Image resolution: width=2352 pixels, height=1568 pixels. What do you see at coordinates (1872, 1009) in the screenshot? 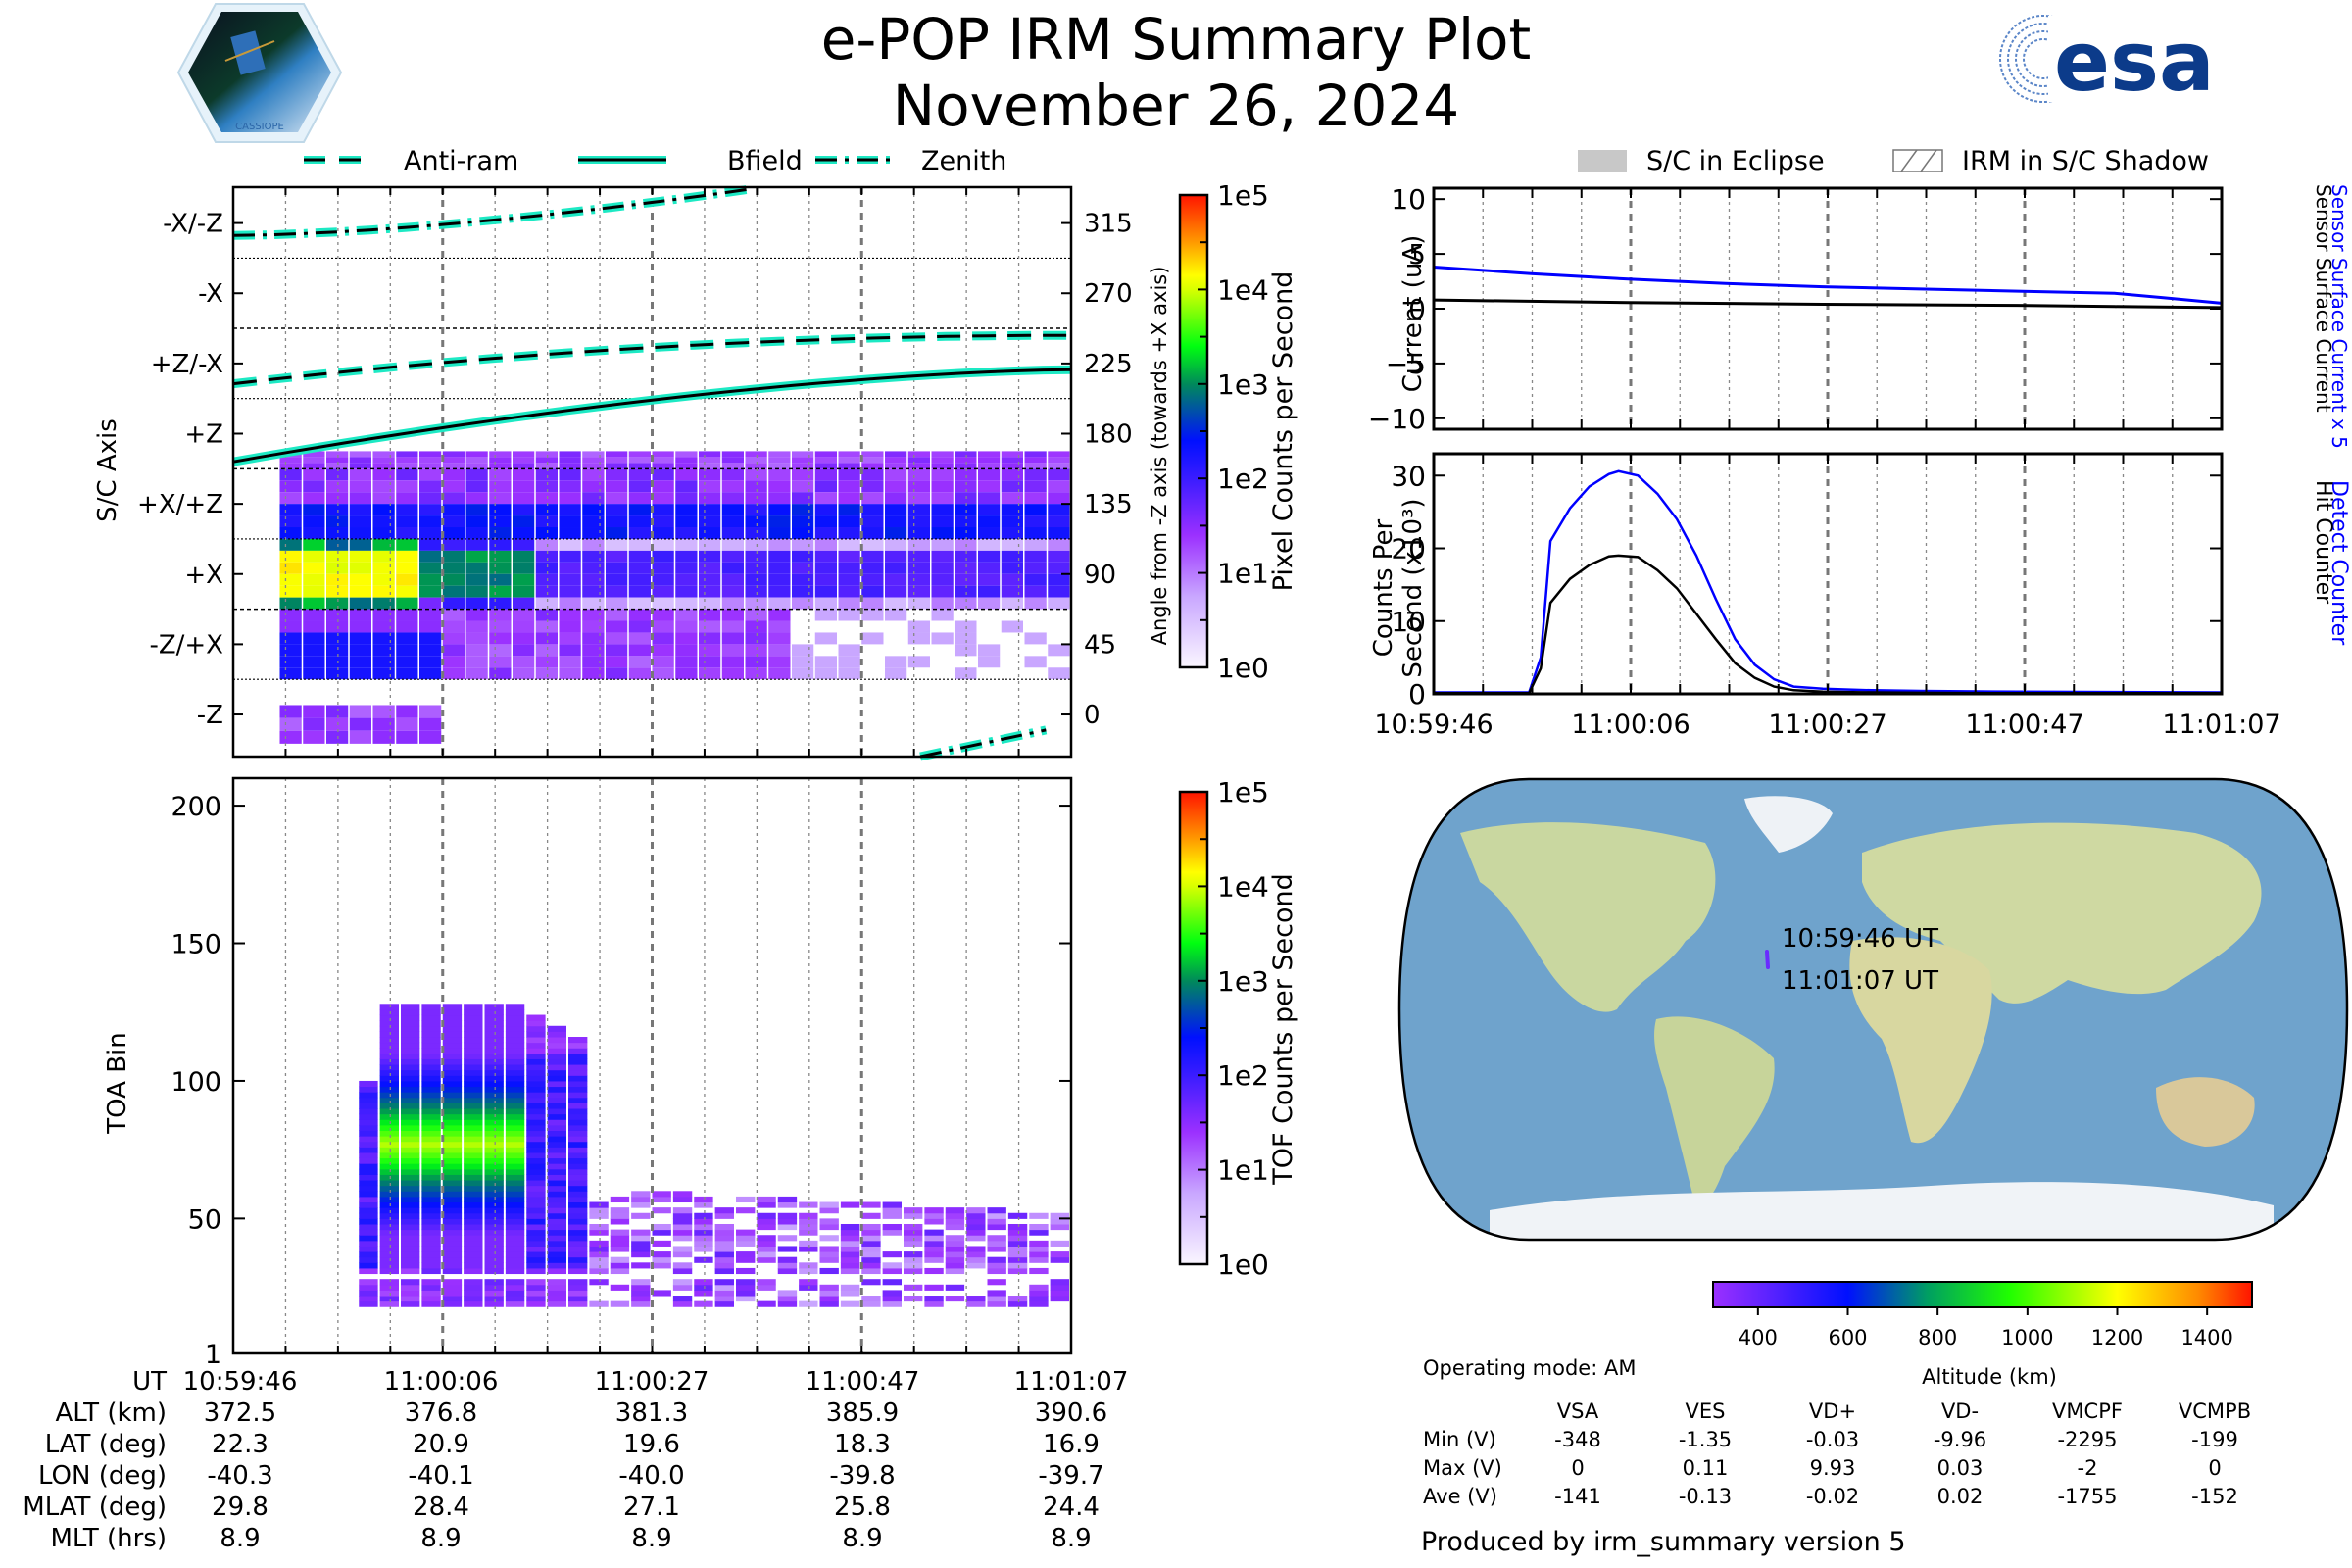
I see `world-map: 10:59:46 UT 11:01:07 UT` at bounding box center [1872, 1009].